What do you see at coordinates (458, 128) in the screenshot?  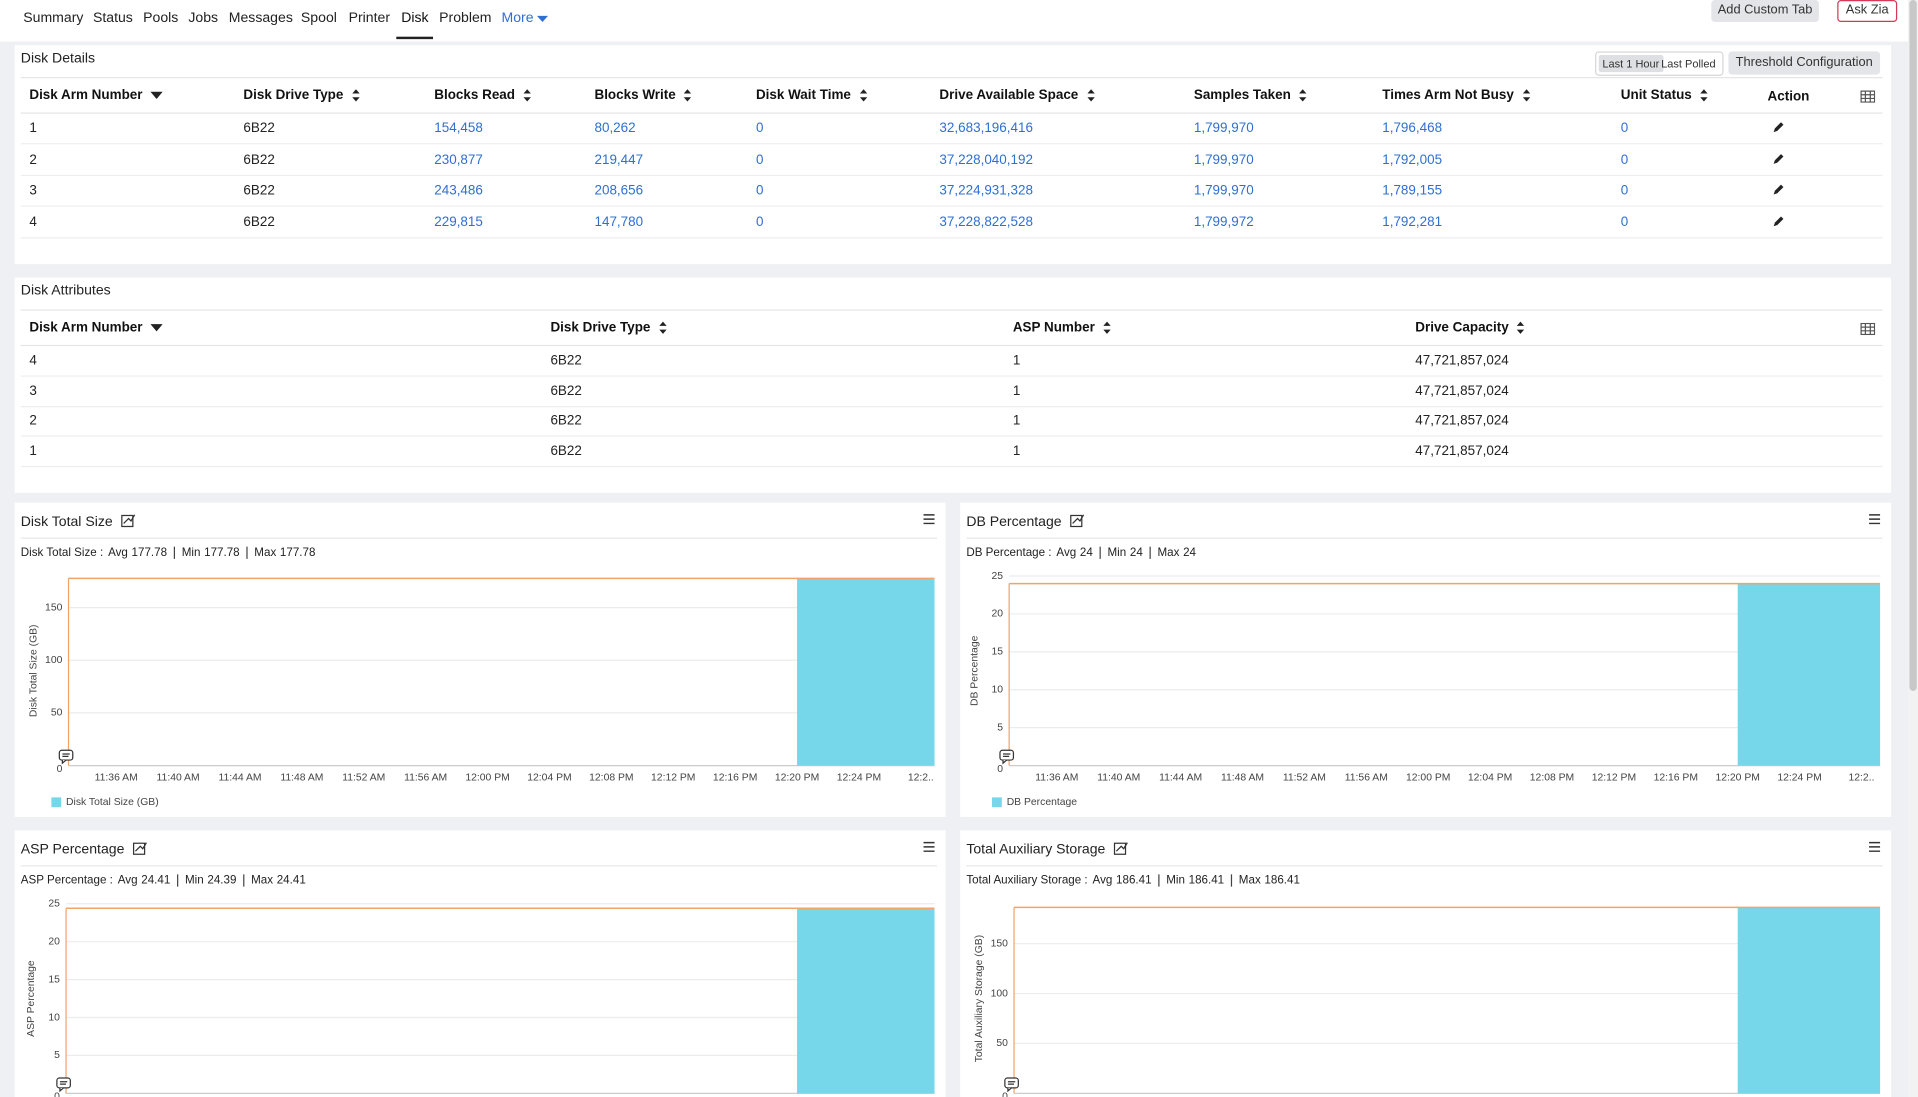 I see `table-cell: 154,458` at bounding box center [458, 128].